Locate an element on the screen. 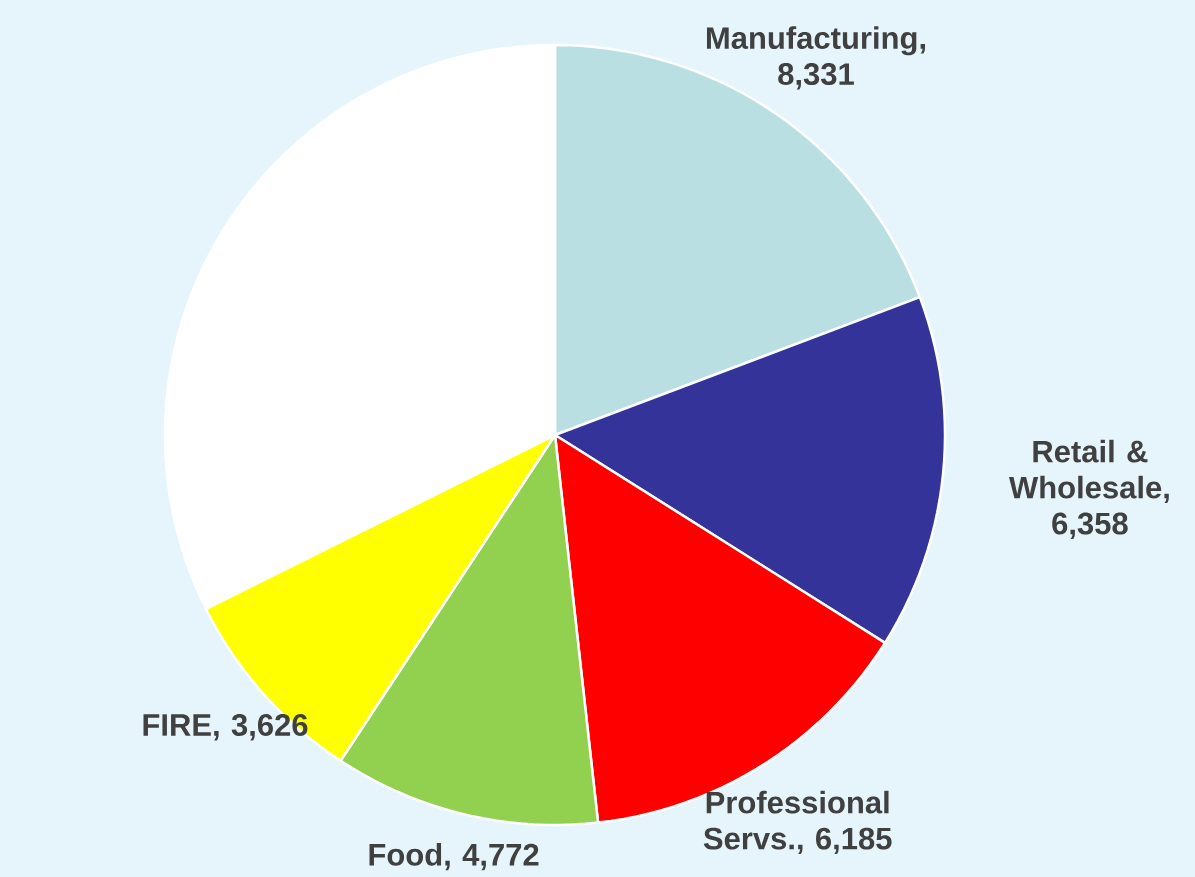 This screenshot has height=877, width=1195. slice-label: Professional Servs., 6,185 is located at coordinates (797, 822).